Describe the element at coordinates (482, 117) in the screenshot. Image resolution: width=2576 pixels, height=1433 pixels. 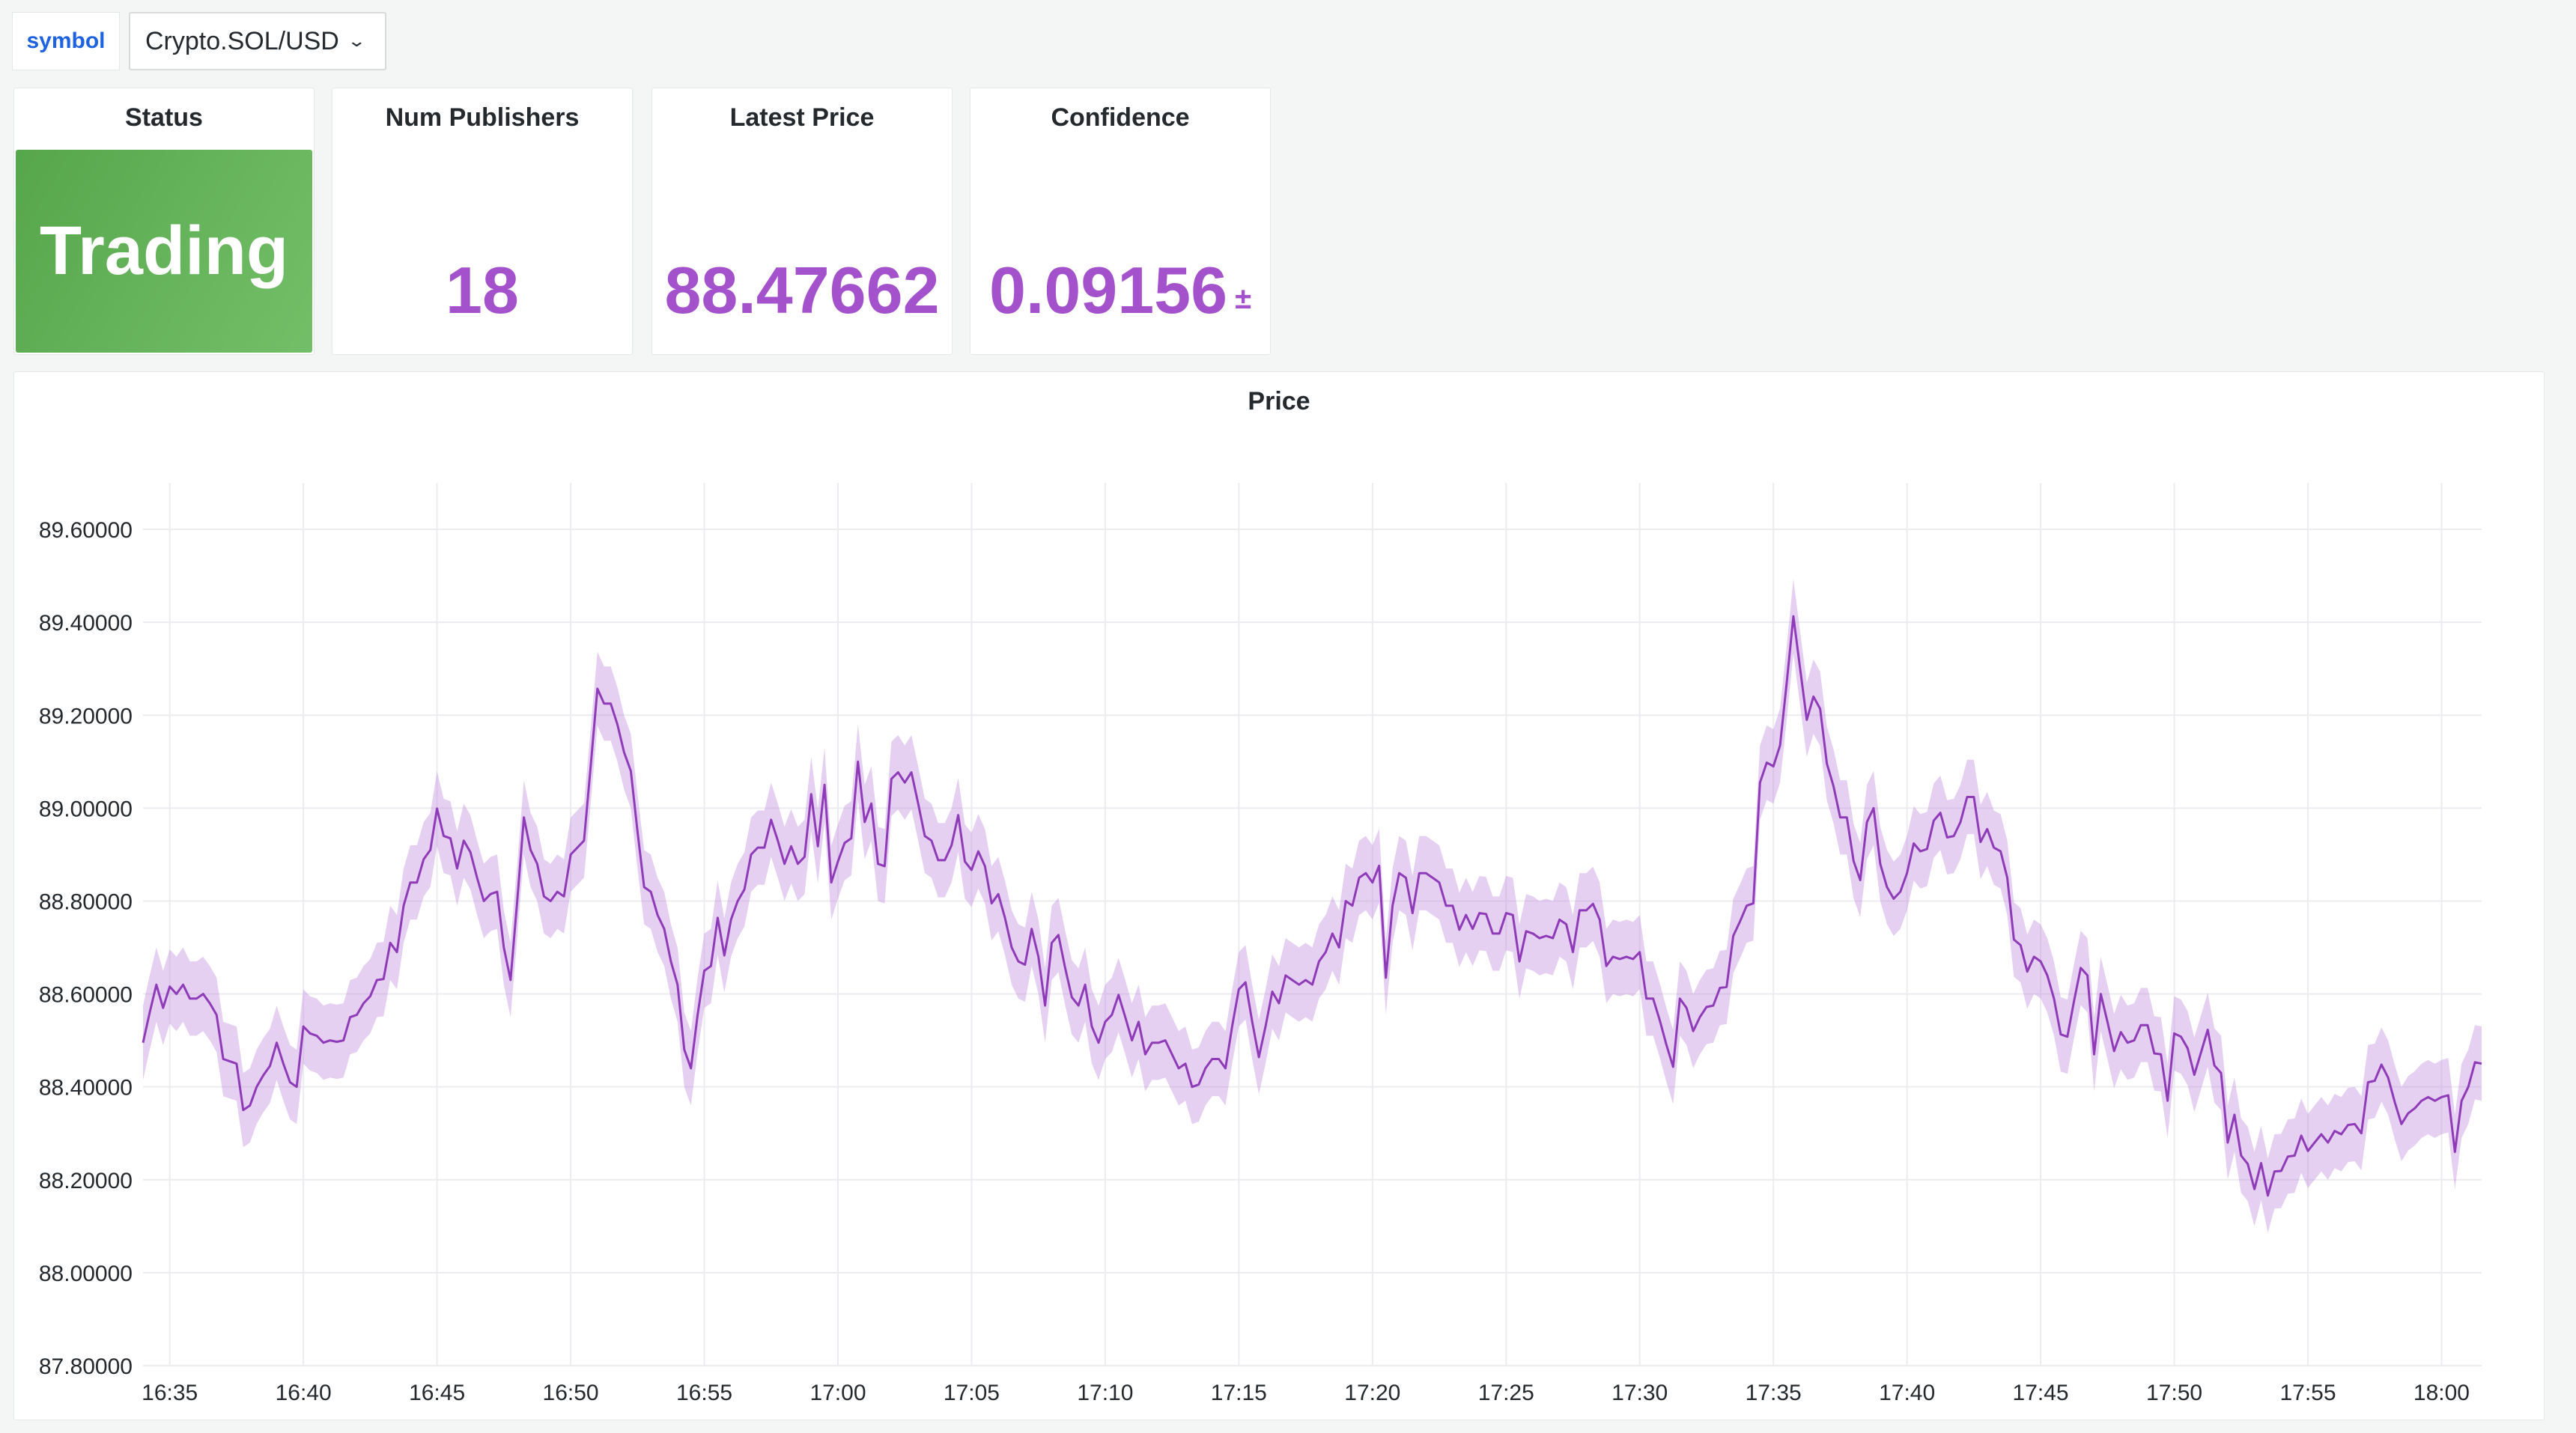
I see `panel-title: Num Publishers` at that location.